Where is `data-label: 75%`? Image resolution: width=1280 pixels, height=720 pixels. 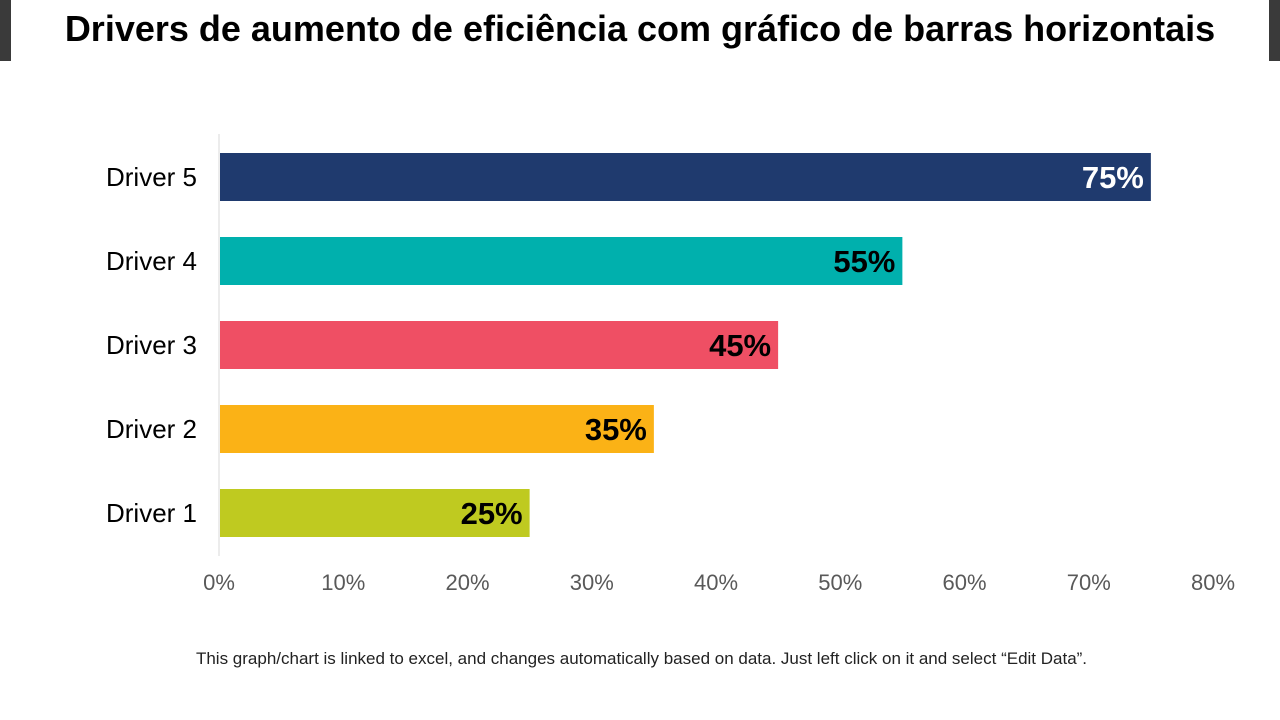
data-label: 75% is located at coordinates (1113, 177).